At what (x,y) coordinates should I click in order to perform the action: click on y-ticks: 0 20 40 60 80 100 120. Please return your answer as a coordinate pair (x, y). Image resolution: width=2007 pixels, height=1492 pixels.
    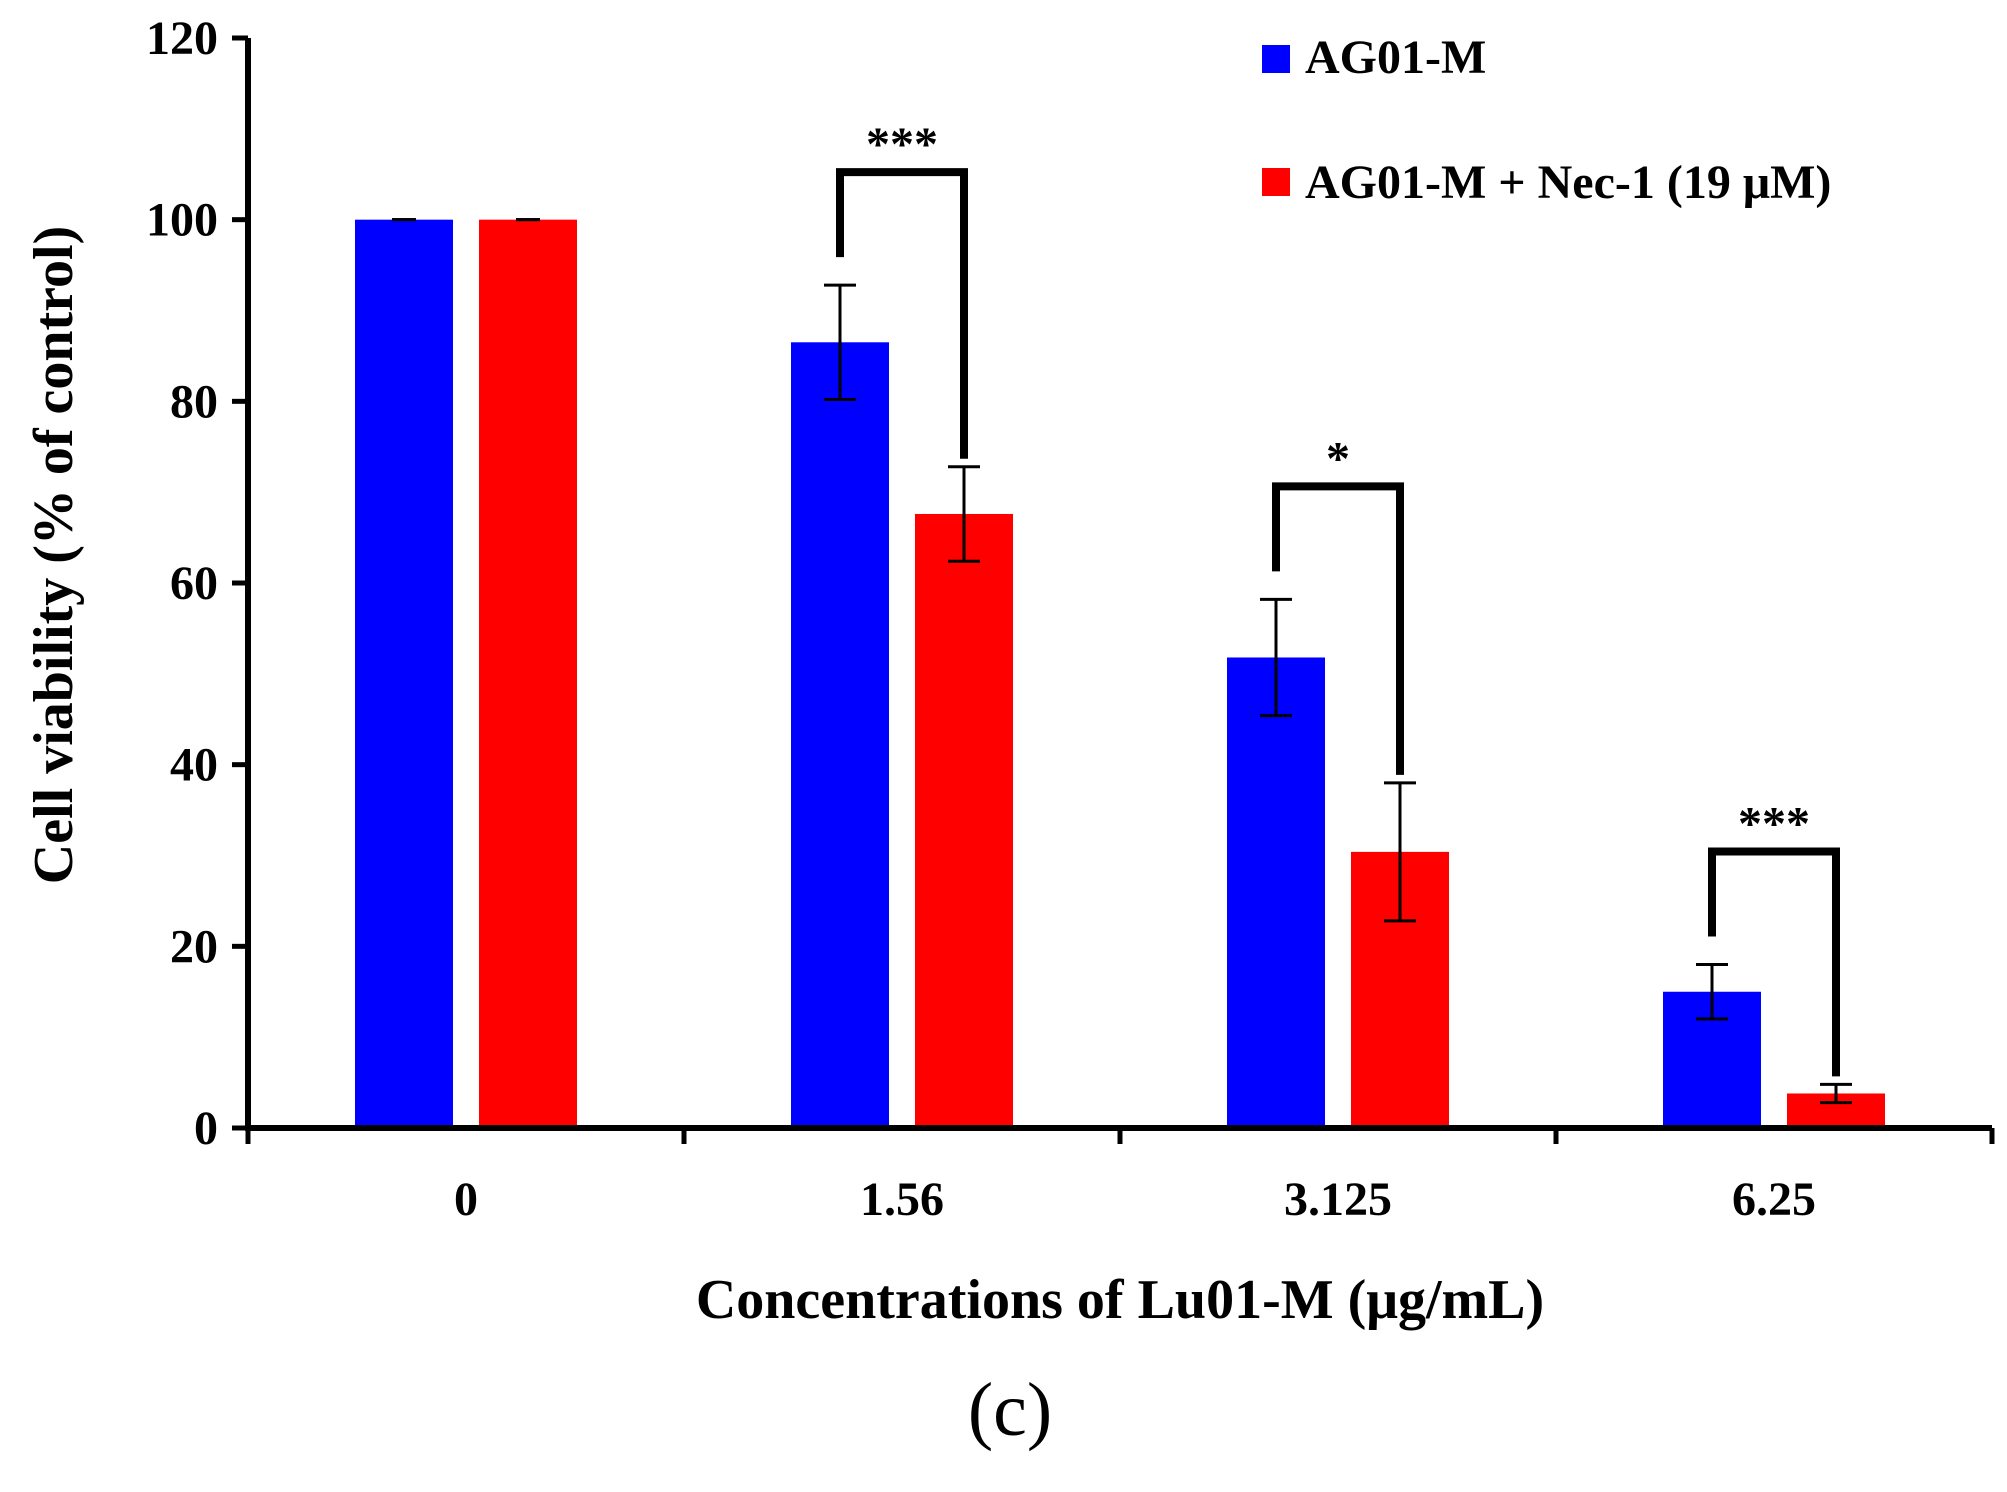
    Looking at the image, I should click on (197, 583).